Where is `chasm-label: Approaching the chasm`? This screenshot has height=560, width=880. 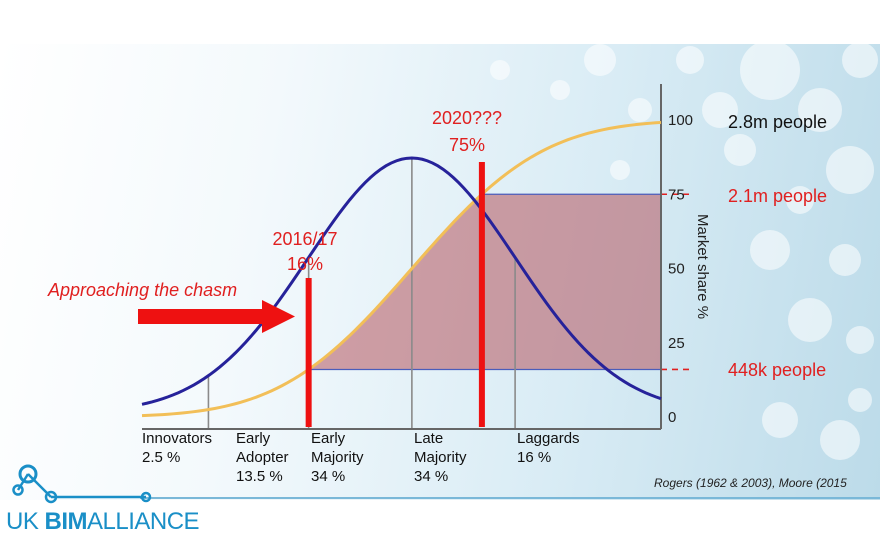
chasm-label: Approaching the chasm is located at coordinates (142, 290).